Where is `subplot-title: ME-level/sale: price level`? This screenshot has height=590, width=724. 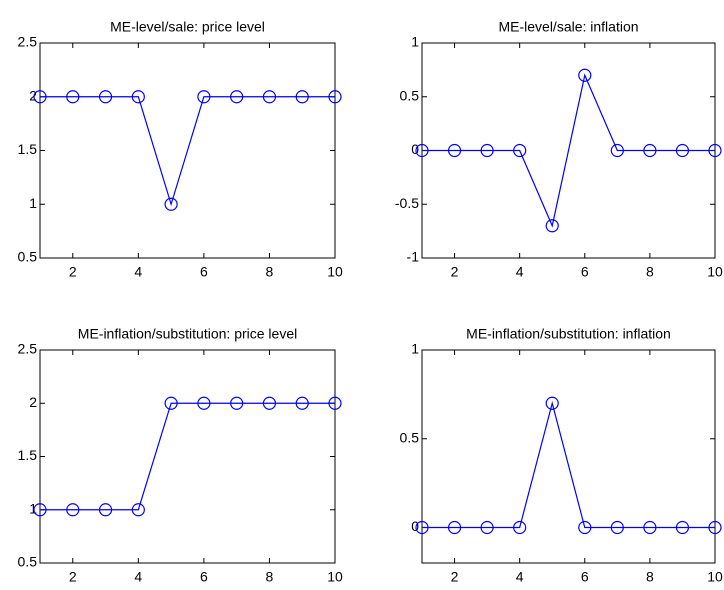
subplot-title: ME-level/sale: price level is located at coordinates (187, 27).